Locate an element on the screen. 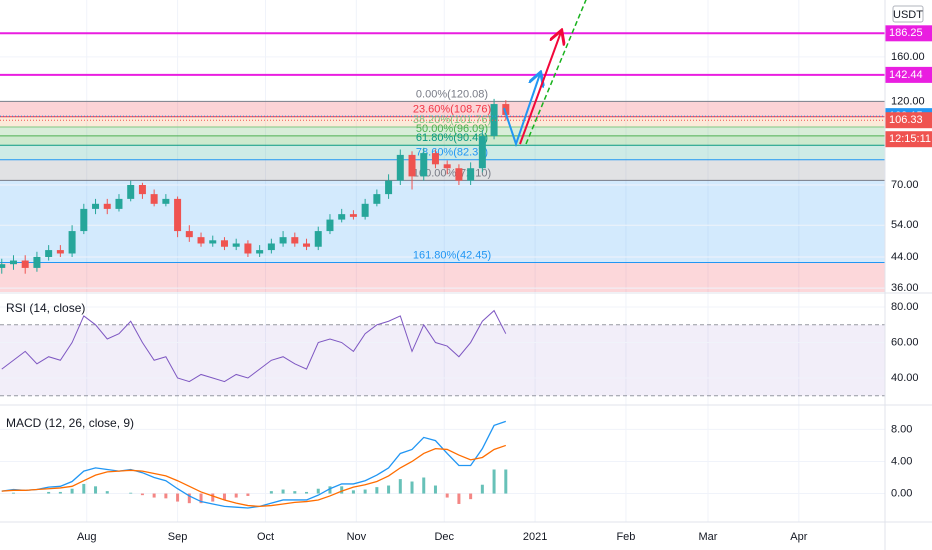 The height and width of the screenshot is (550, 932). x-tick-label: Apr is located at coordinates (798, 537).